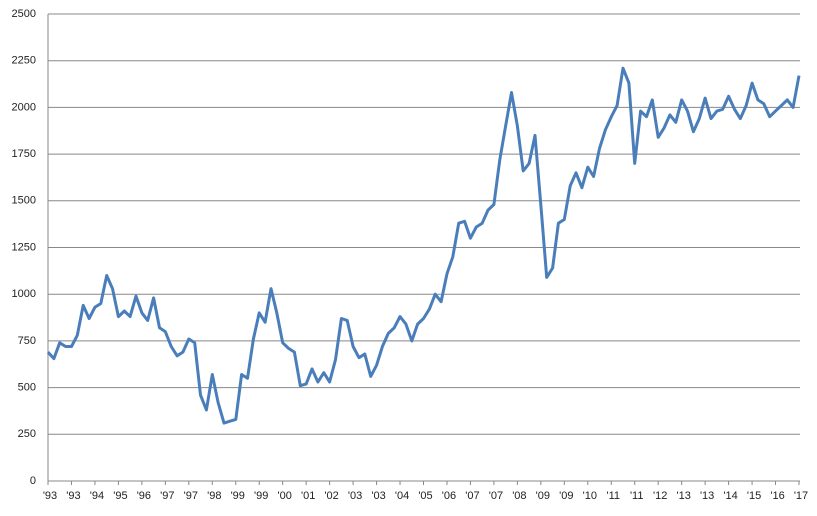  What do you see at coordinates (801, 496) in the screenshot?
I see `x-tick-label: '17` at bounding box center [801, 496].